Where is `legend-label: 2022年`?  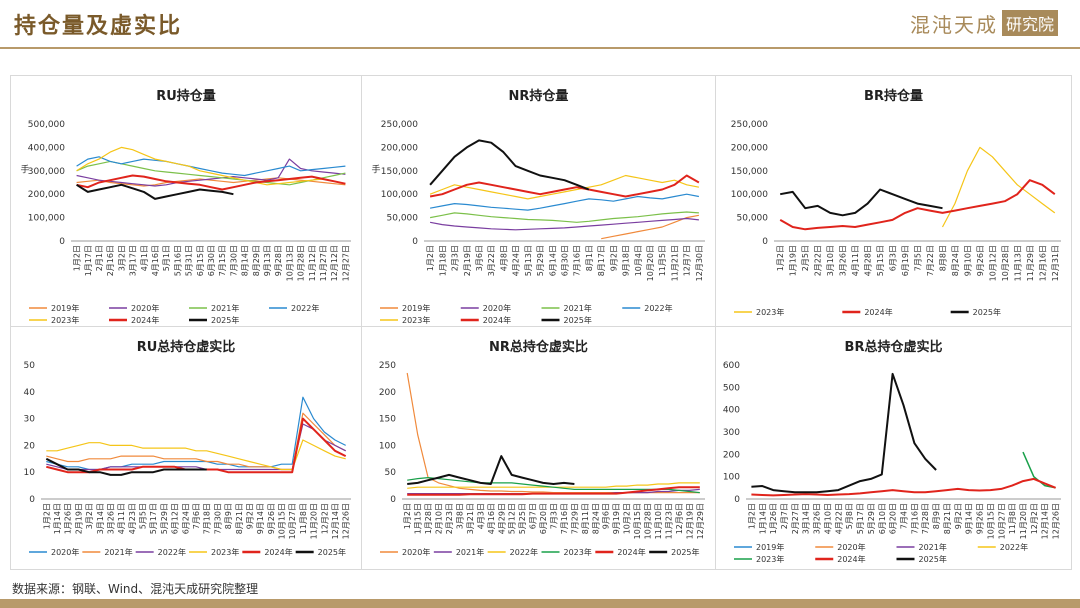 legend-label: 2022年 is located at coordinates (305, 308).